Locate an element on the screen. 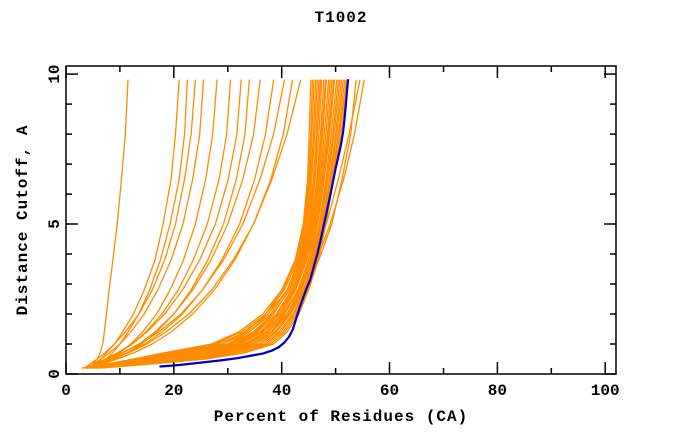  y-axis-title: Distance Cutoff, A is located at coordinates (23, 220).